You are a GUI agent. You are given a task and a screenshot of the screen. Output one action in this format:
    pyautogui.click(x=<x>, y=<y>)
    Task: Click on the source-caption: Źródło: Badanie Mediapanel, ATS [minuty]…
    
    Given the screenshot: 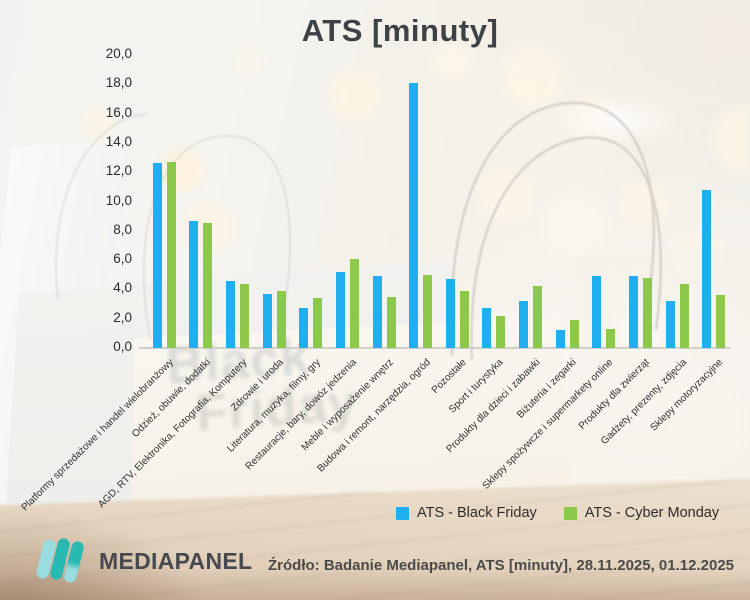 What is the action you would take?
    pyautogui.click(x=501, y=565)
    